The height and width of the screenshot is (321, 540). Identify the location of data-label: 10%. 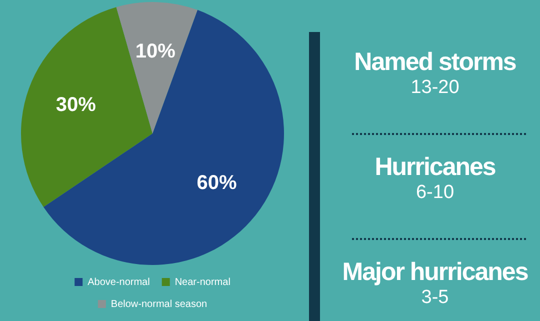
(155, 51).